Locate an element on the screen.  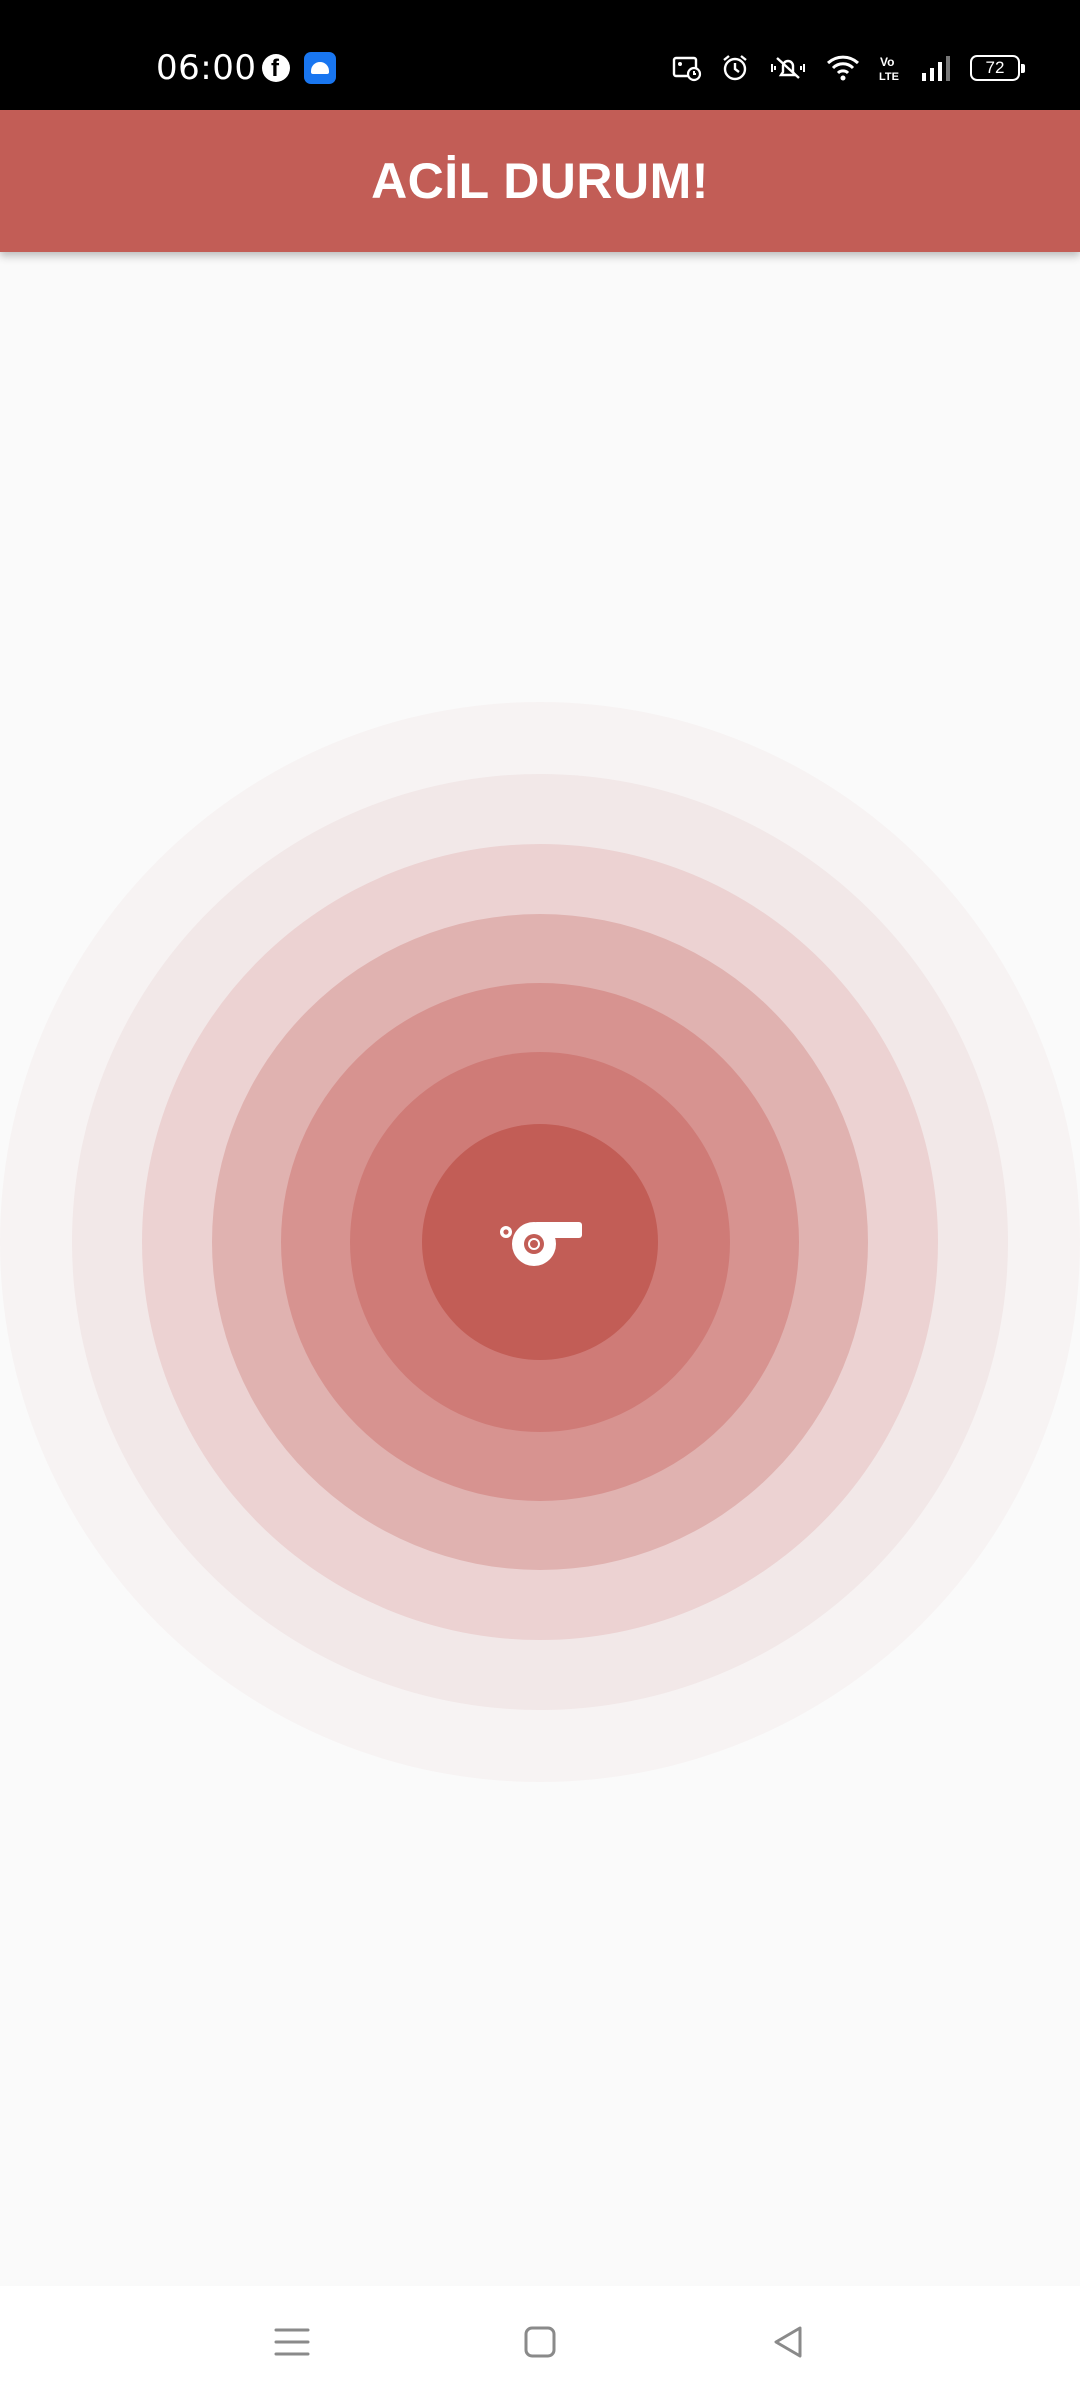
signal-icon is located at coordinates (936, 68).